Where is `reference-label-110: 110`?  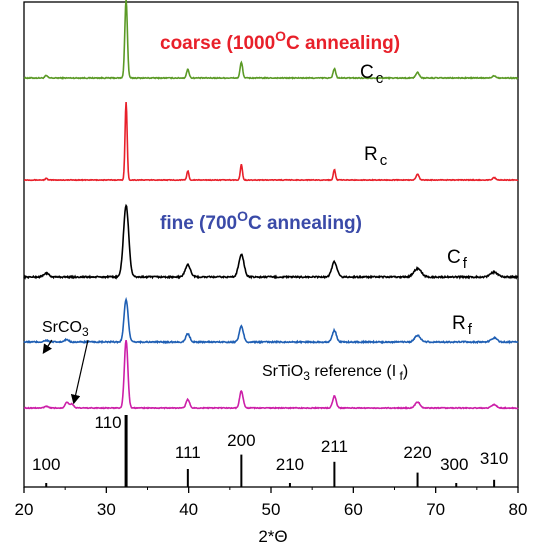 reference-label-110: 110 is located at coordinates (108, 422).